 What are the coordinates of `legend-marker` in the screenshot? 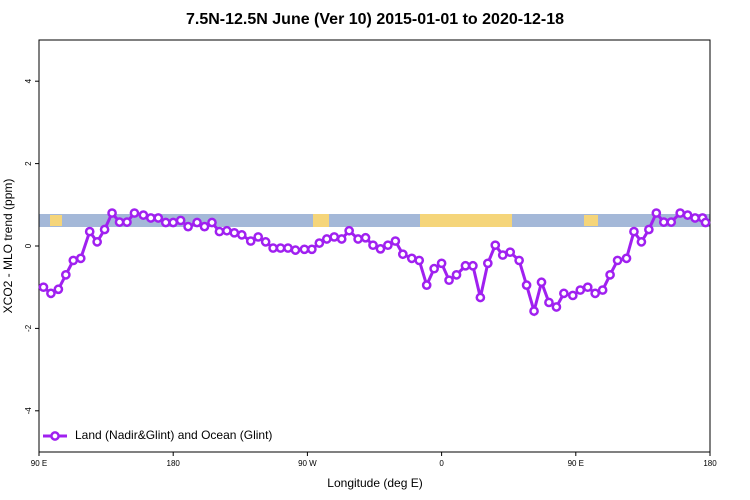 It's located at (55, 436).